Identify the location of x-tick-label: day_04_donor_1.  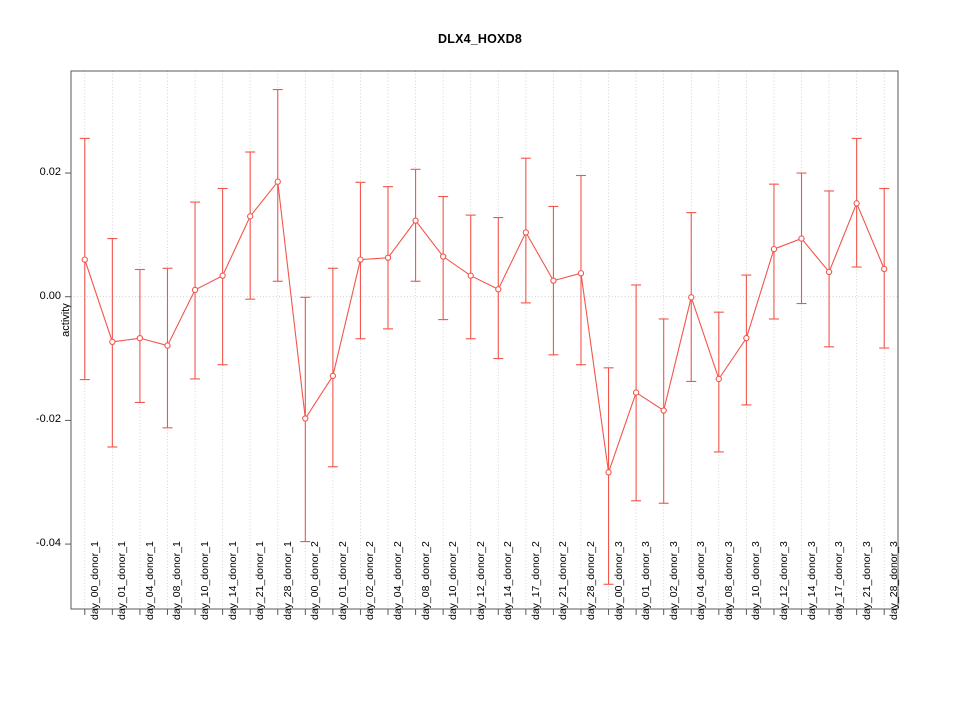
(149, 580).